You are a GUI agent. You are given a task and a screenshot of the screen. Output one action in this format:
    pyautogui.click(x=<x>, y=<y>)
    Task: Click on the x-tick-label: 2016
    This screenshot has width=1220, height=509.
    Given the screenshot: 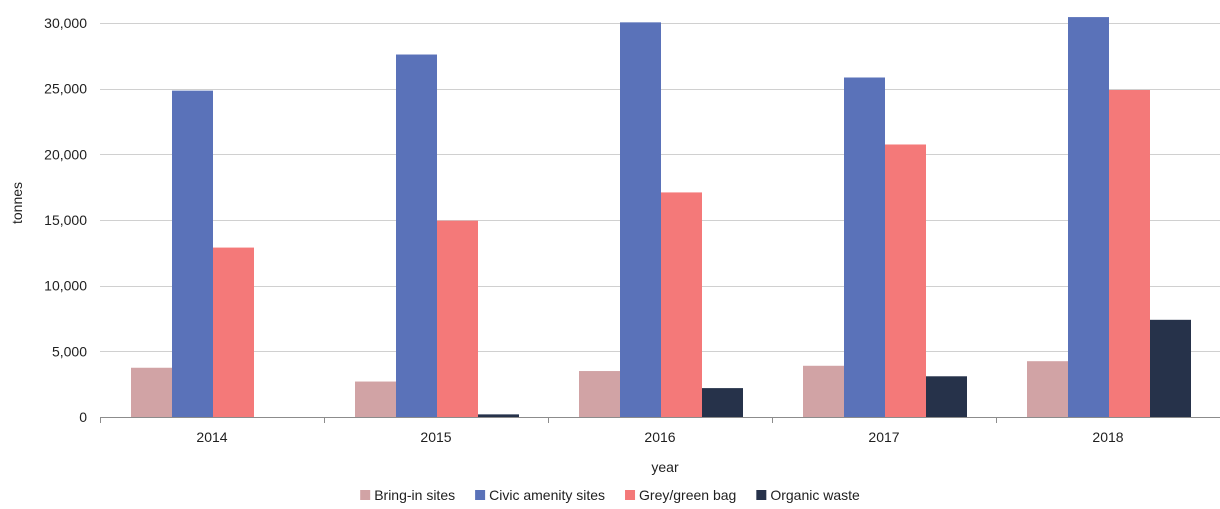 What is the action you would take?
    pyautogui.click(x=659, y=437)
    